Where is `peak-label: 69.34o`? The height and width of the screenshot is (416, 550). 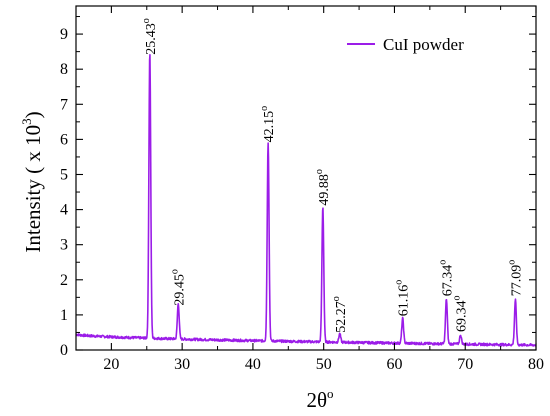
peak-label: 69.34o is located at coordinates (461, 314).